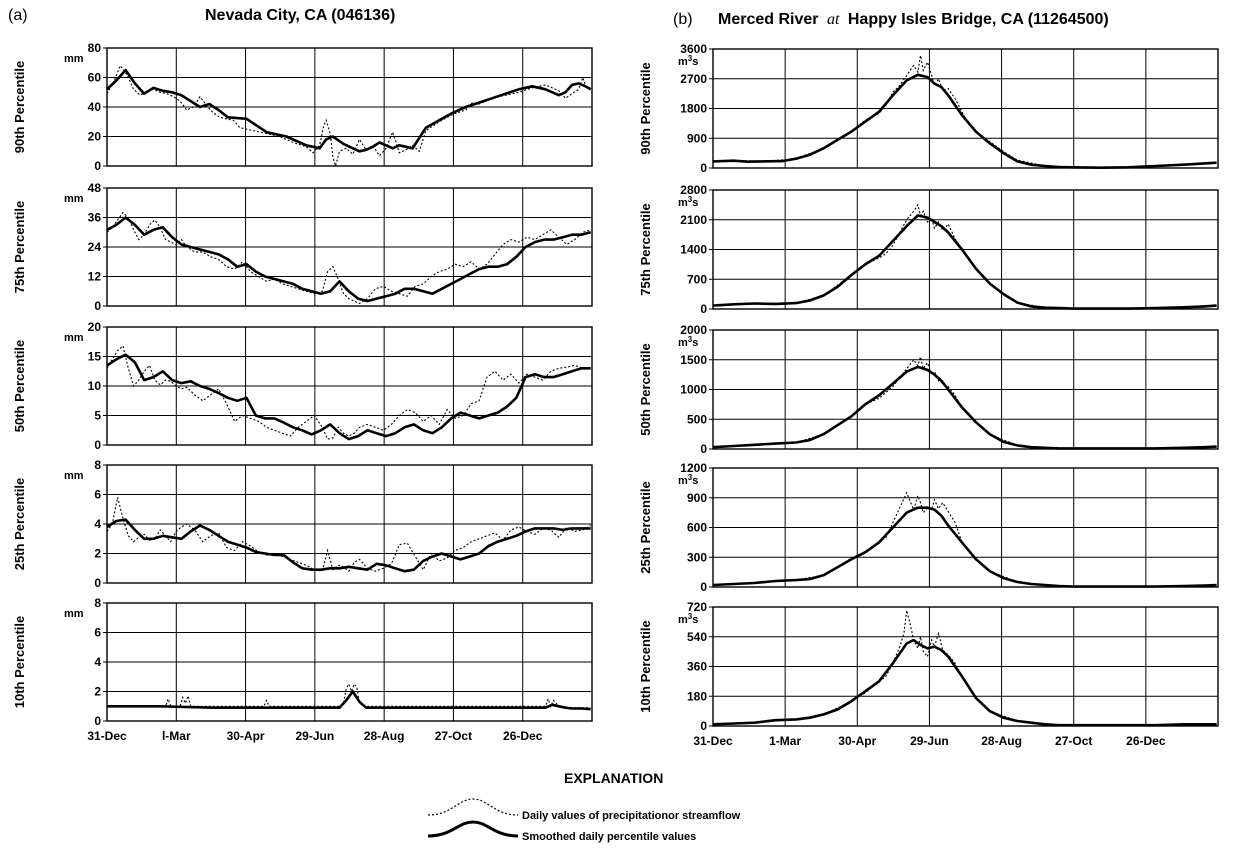 The image size is (1252, 849). I want to click on ytick-label: 2700, so click(693, 79).